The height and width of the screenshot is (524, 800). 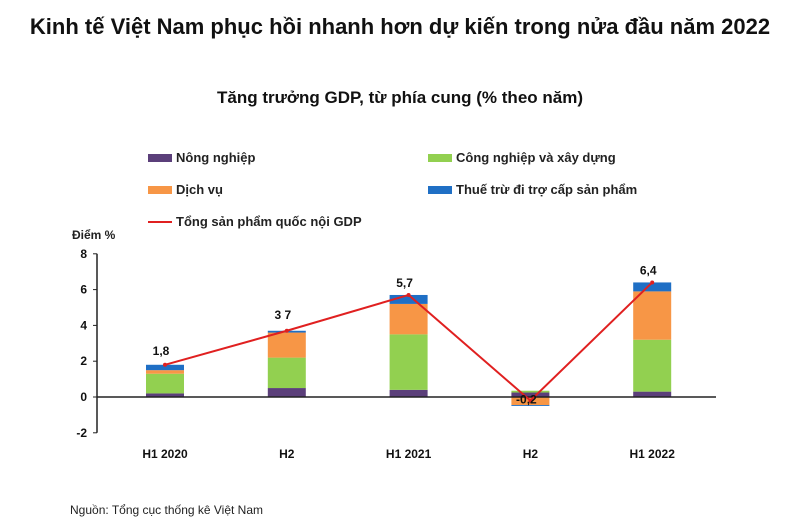 What do you see at coordinates (83, 254) in the screenshot?
I see `y-tick-label: 8` at bounding box center [83, 254].